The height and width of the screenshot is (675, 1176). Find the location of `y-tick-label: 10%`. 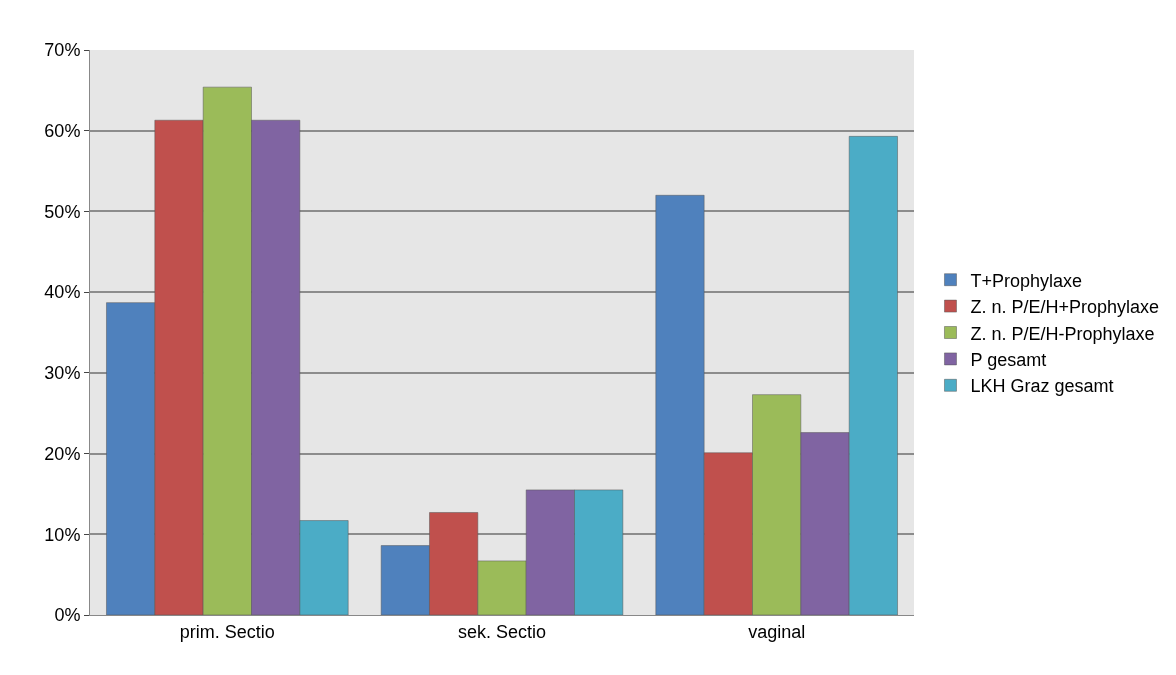

y-tick-label: 10% is located at coordinates (62, 534).